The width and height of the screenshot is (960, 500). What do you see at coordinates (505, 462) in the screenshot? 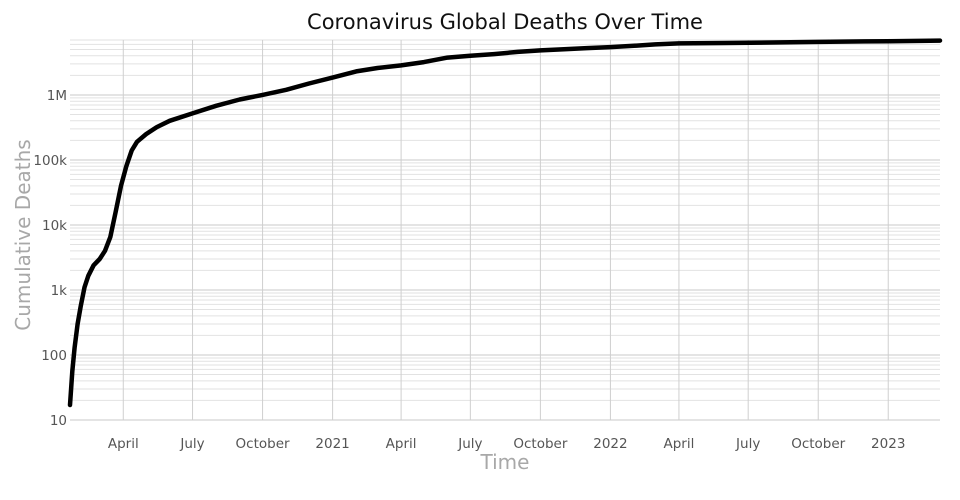
I see `x-axis-title: Time` at bounding box center [505, 462].